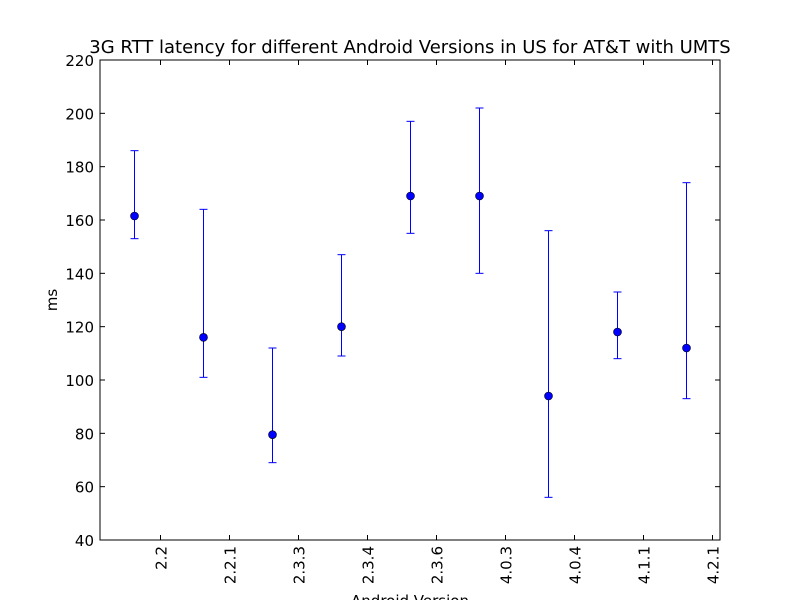  Describe the element at coordinates (576, 565) in the screenshot. I see `x-tick-label: 4.0.4` at that location.